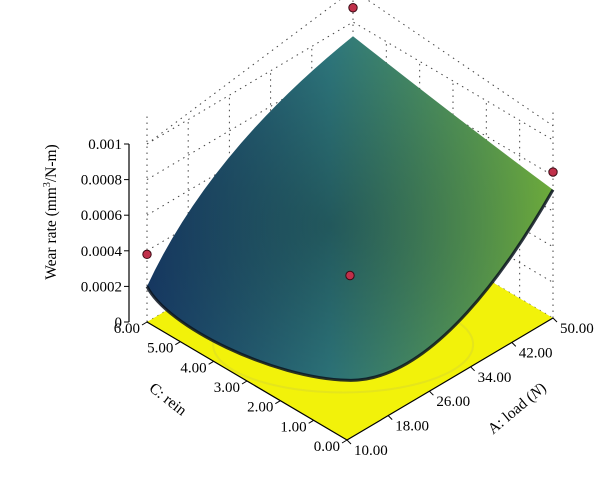 This screenshot has height=487, width=600. What do you see at coordinates (450, 379) in the screenshot?
I see `a-axis-line` at bounding box center [450, 379].